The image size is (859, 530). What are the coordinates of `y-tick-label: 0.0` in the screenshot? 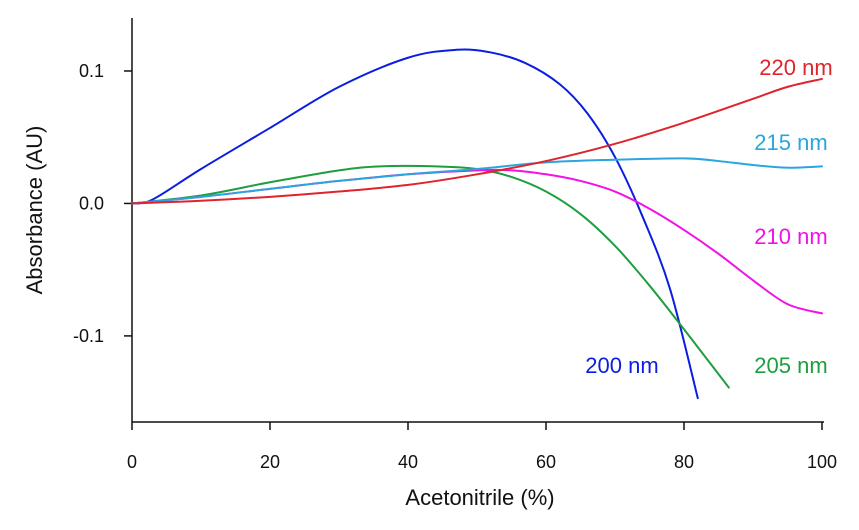 It's located at (91, 203).